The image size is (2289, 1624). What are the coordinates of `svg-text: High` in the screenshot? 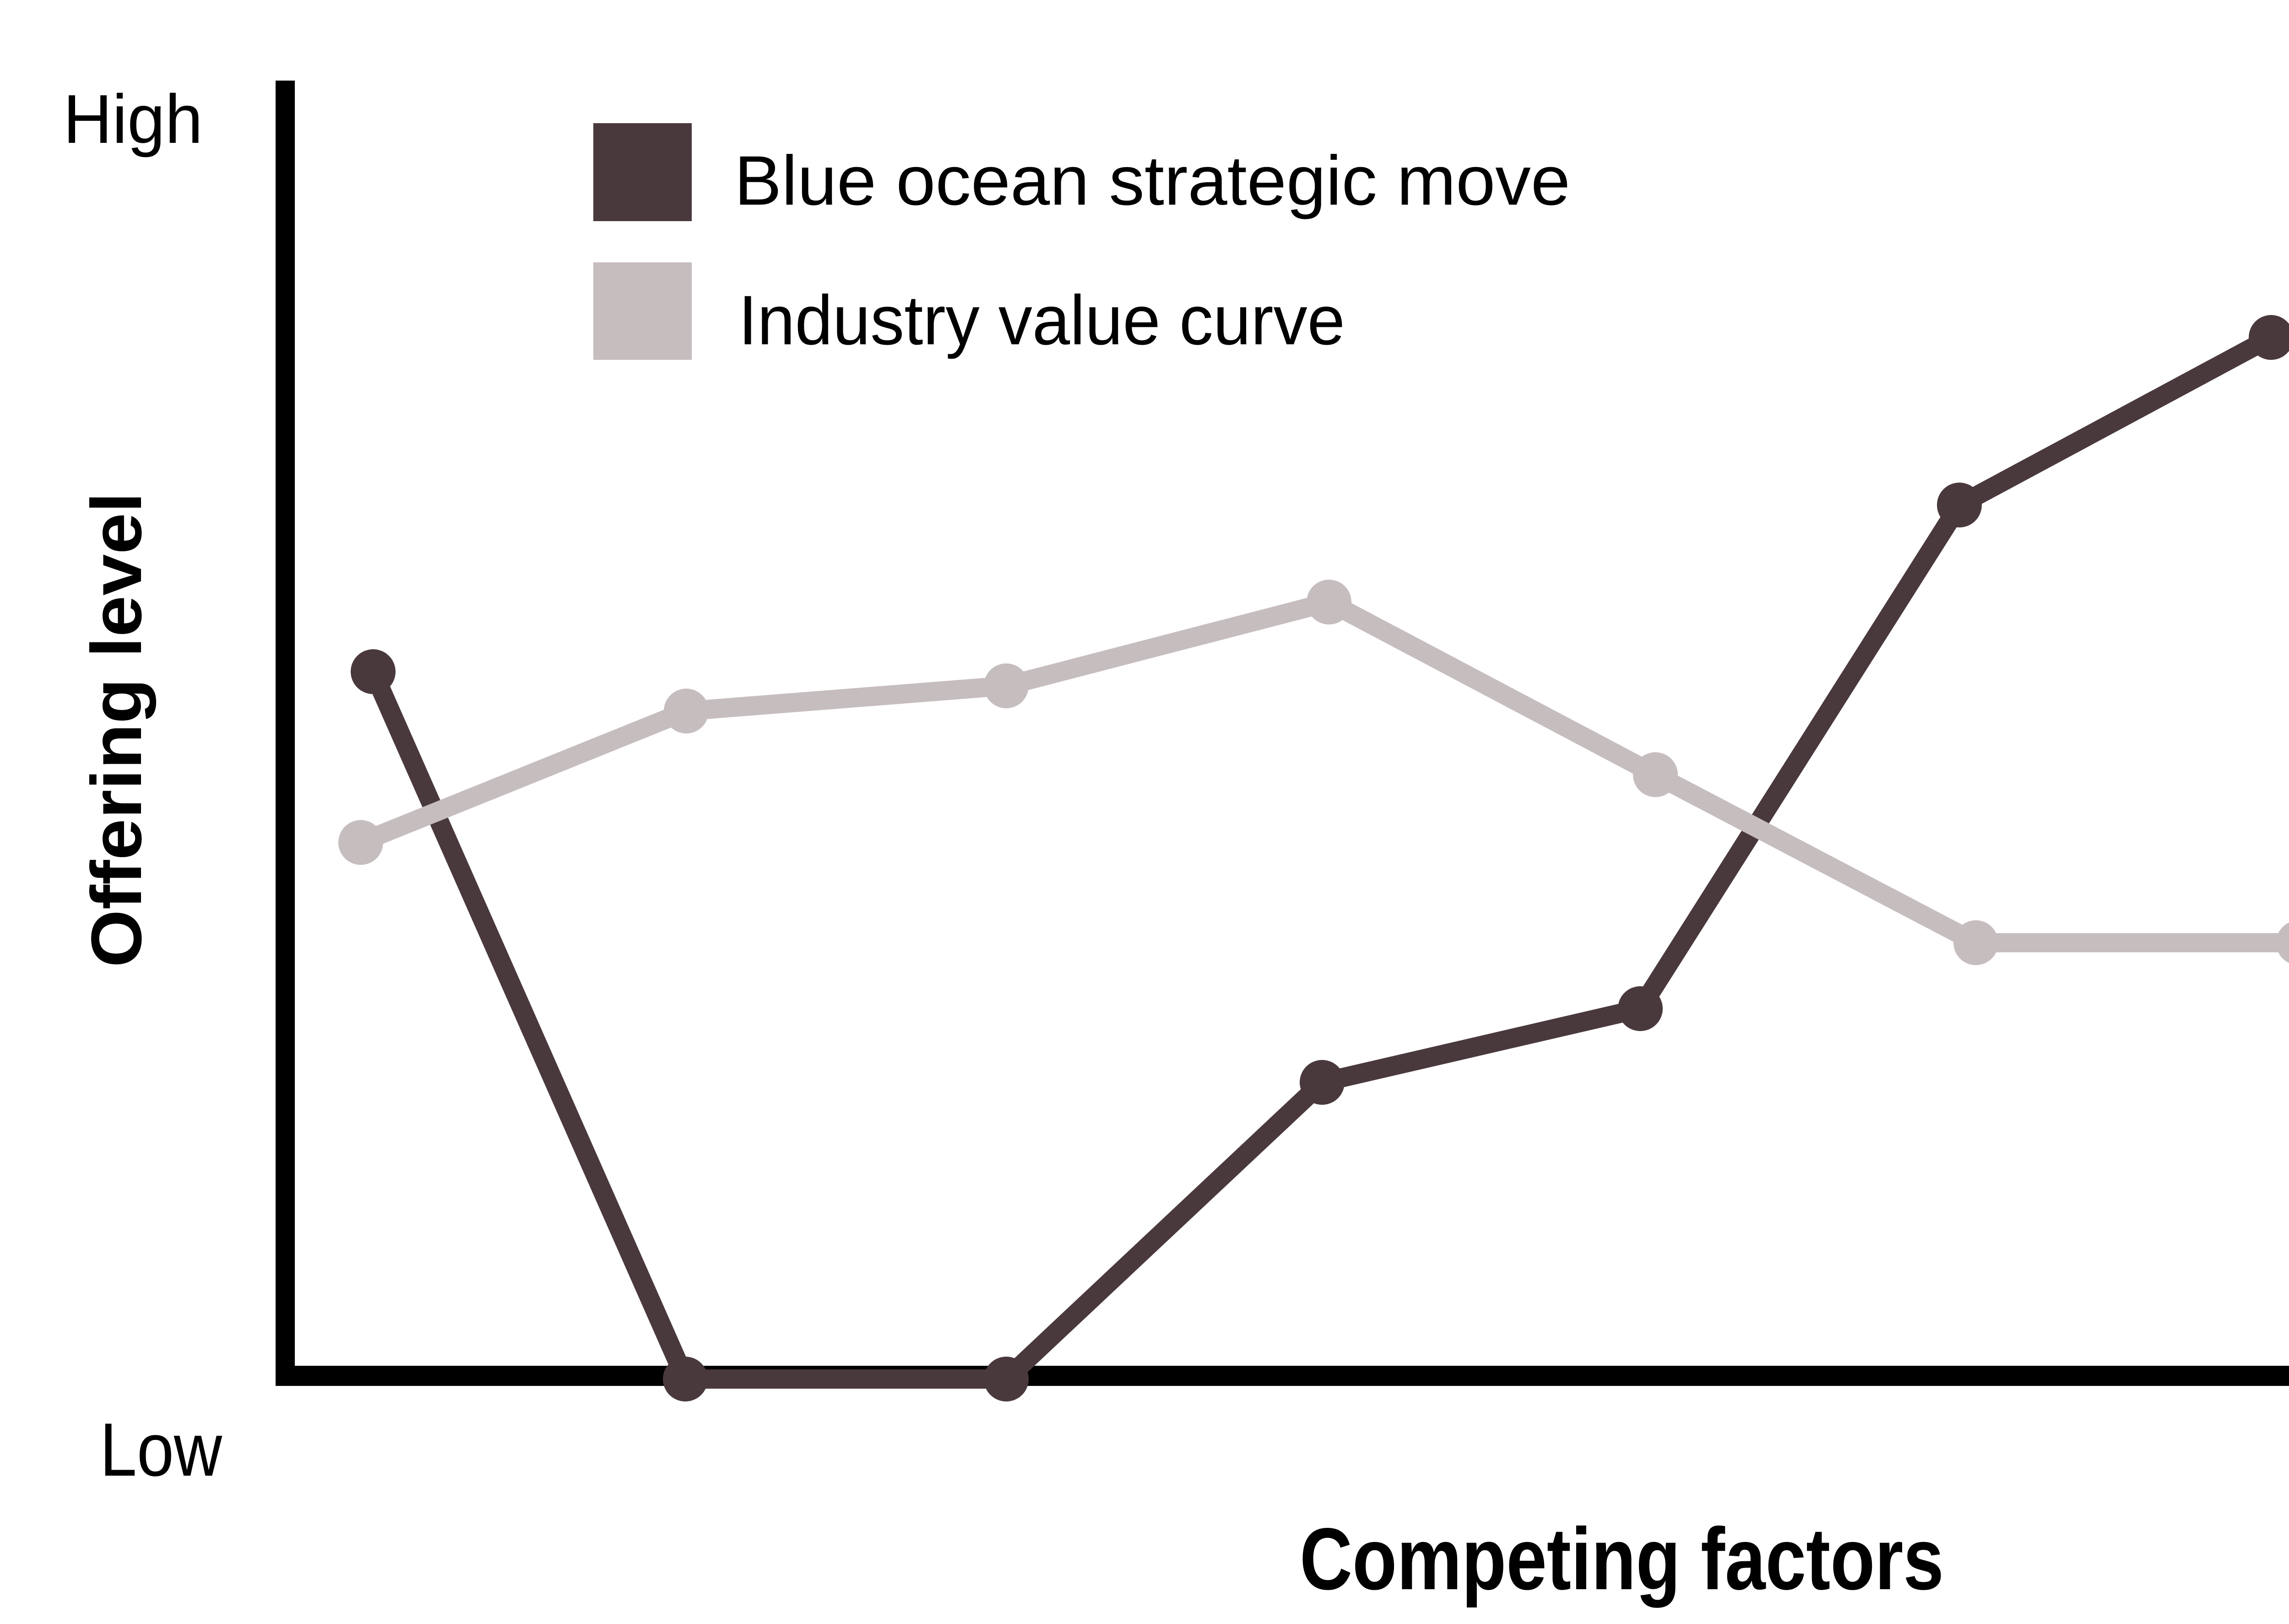 It's located at (133, 119).